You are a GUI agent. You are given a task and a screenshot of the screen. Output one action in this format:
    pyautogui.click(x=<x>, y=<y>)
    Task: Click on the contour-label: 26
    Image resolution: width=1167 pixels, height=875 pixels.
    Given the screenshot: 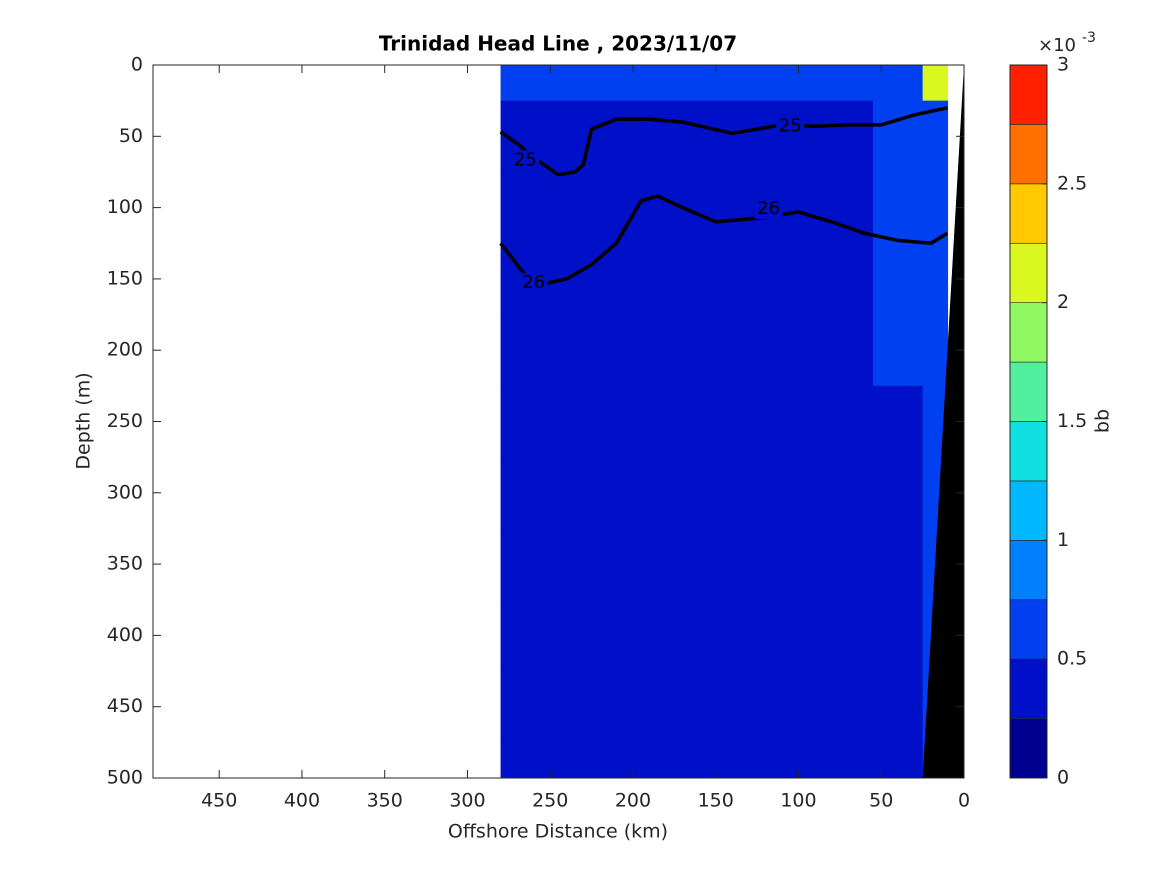 What is the action you would take?
    pyautogui.click(x=768, y=208)
    